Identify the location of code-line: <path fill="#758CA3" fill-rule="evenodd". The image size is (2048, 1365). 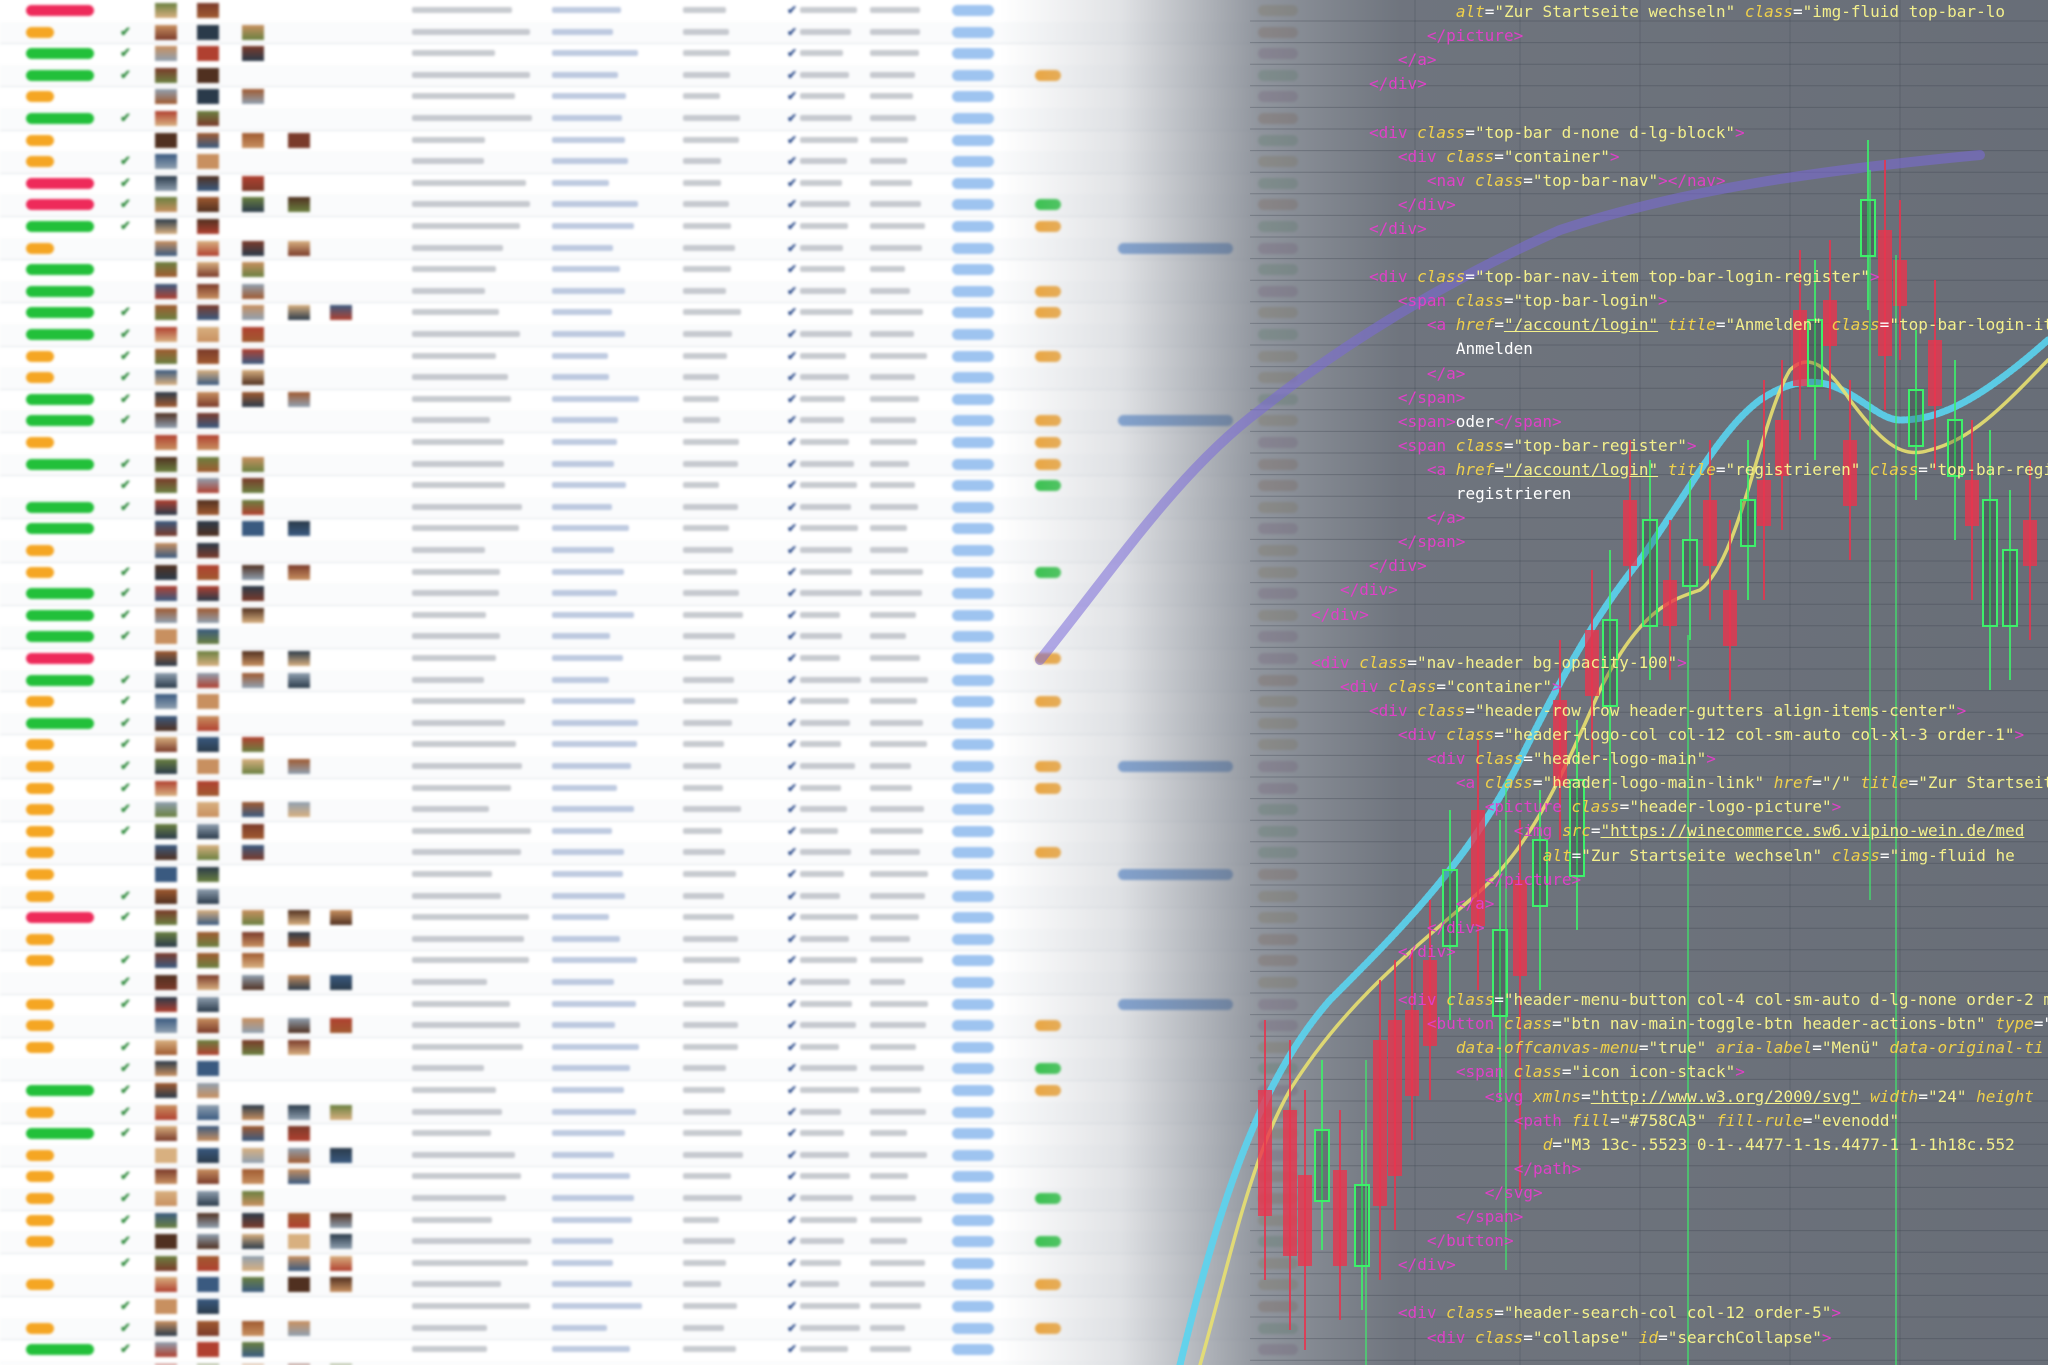
(1706, 1121).